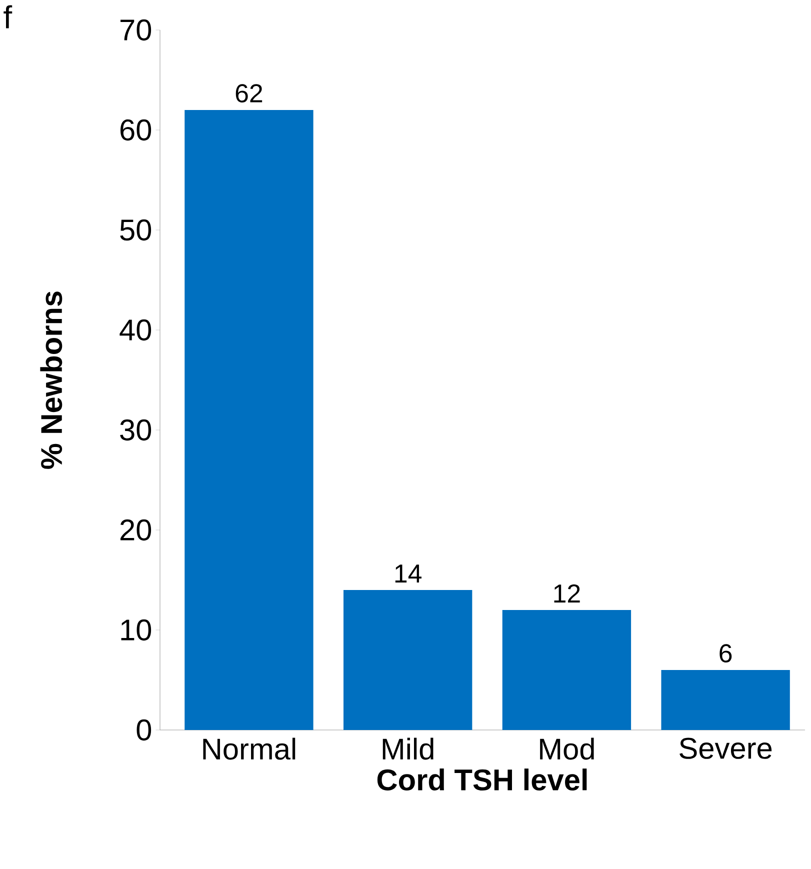  Describe the element at coordinates (136, 330) in the screenshot. I see `y-tick-label: 40` at that location.